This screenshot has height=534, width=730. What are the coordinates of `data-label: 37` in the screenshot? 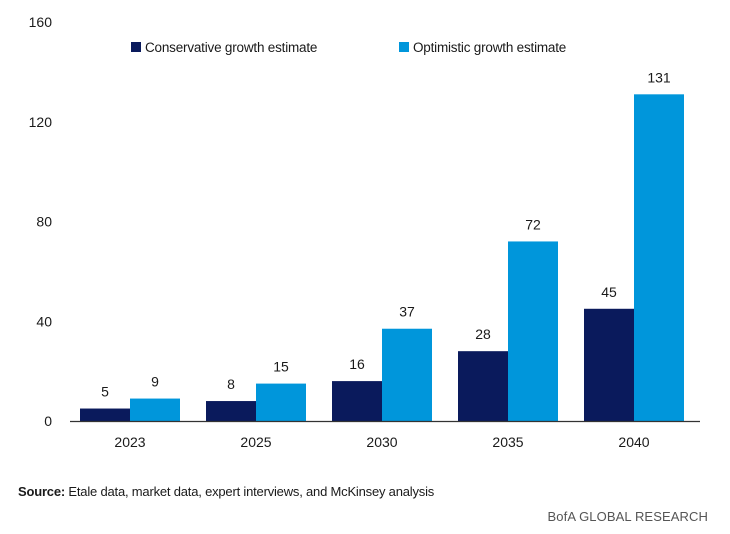 It's located at (407, 312).